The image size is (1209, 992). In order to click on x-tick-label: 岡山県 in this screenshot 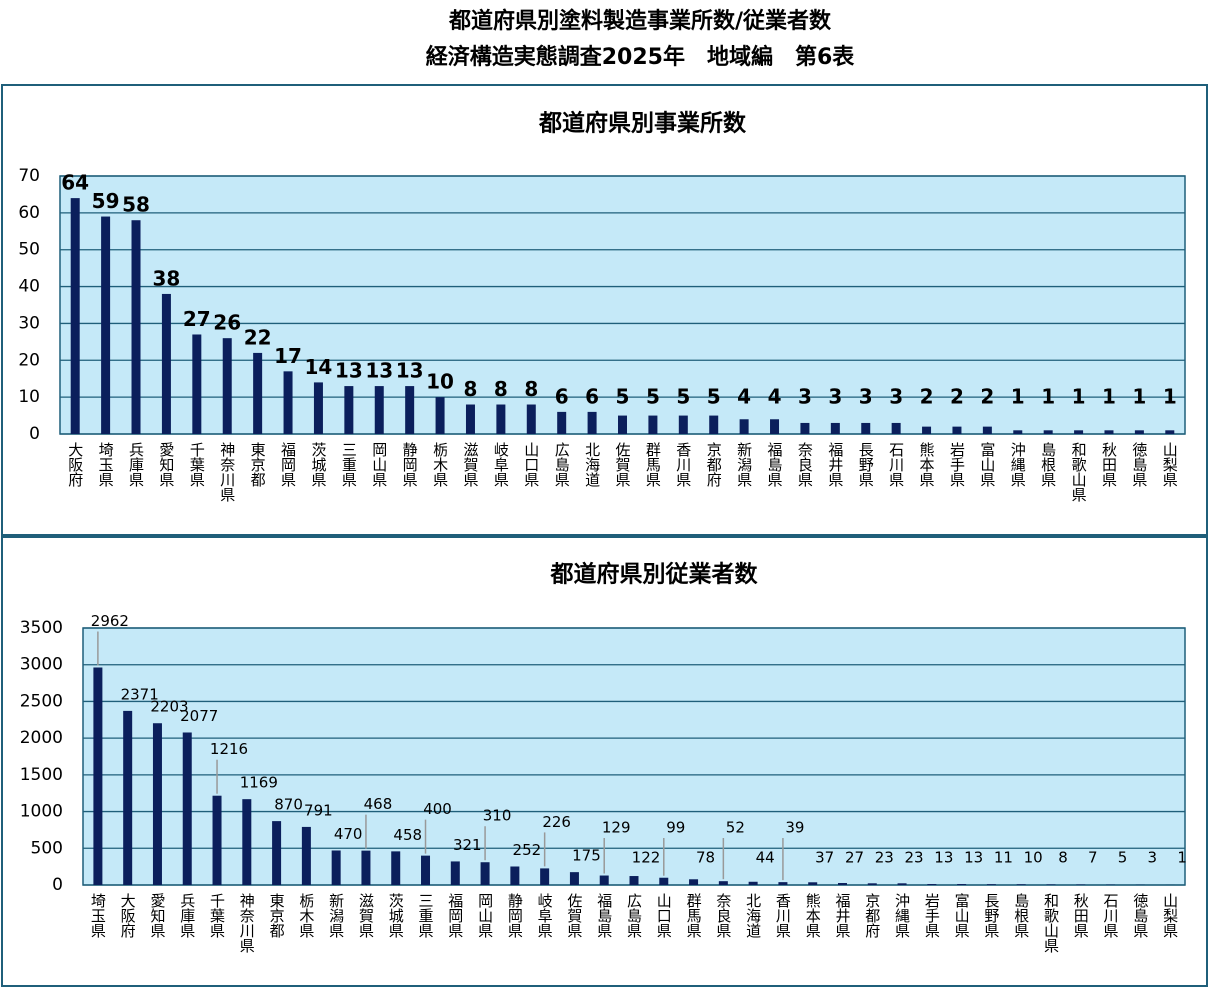, I will do `click(379, 464)`.